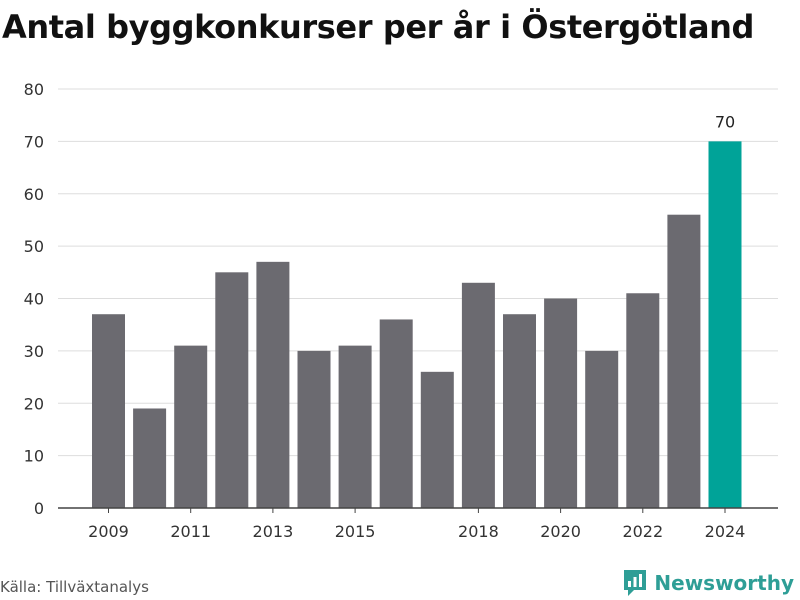 This screenshot has height=600, width=800. Describe the element at coordinates (34, 141) in the screenshot. I see `y-tick-label: 70` at that location.